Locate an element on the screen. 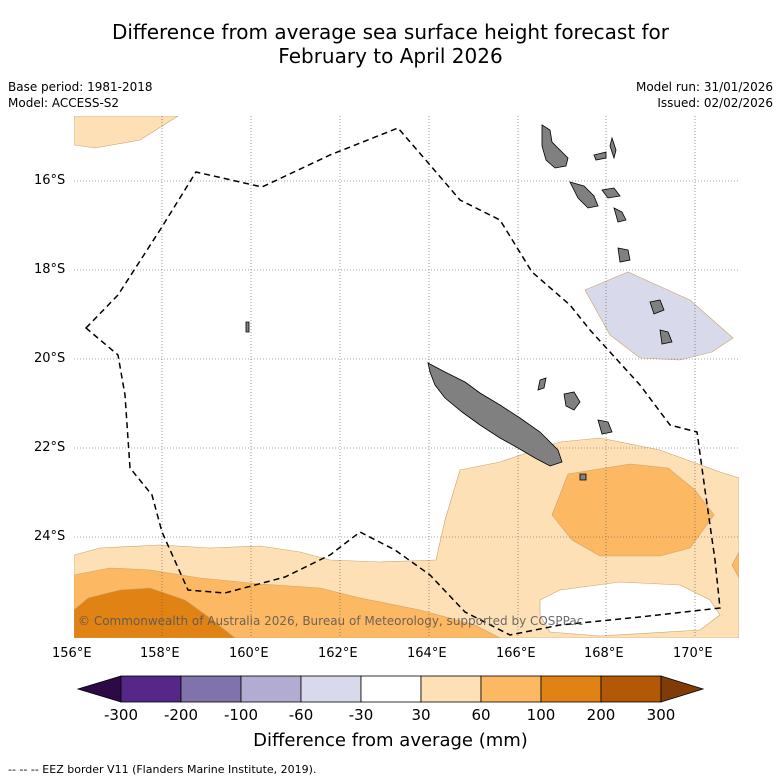 This screenshot has height=781, width=781. vanuatu-pentecost is located at coordinates (613, 148).